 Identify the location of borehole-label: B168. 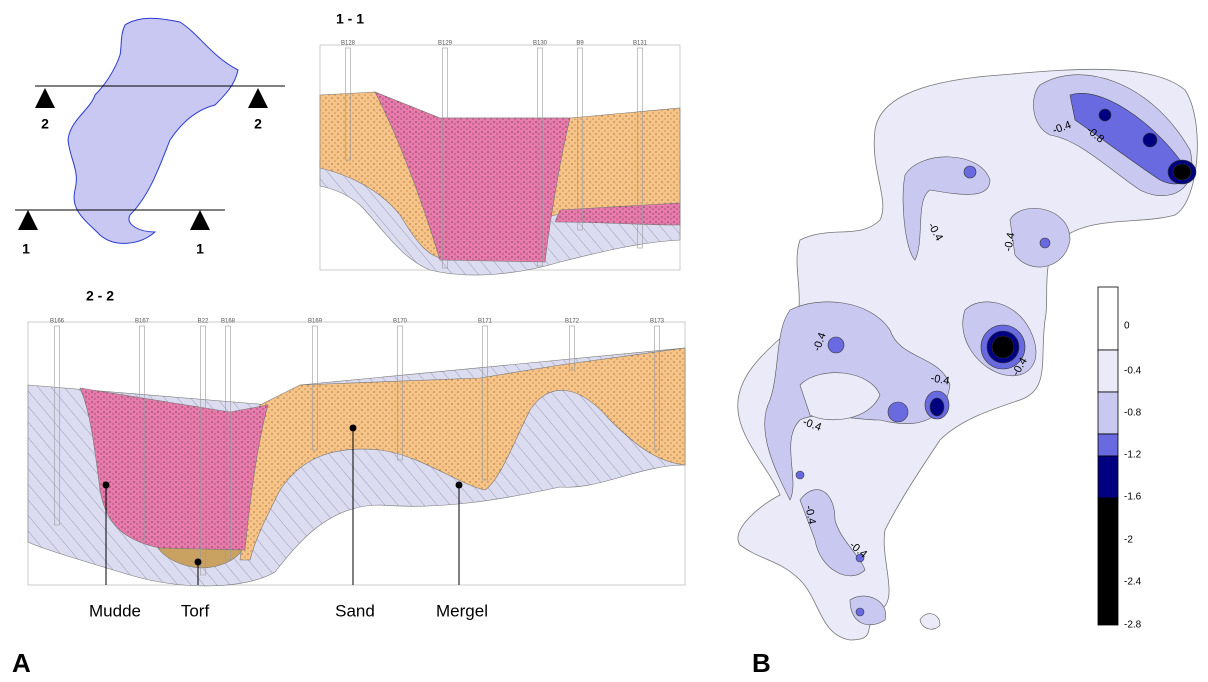
(228, 322).